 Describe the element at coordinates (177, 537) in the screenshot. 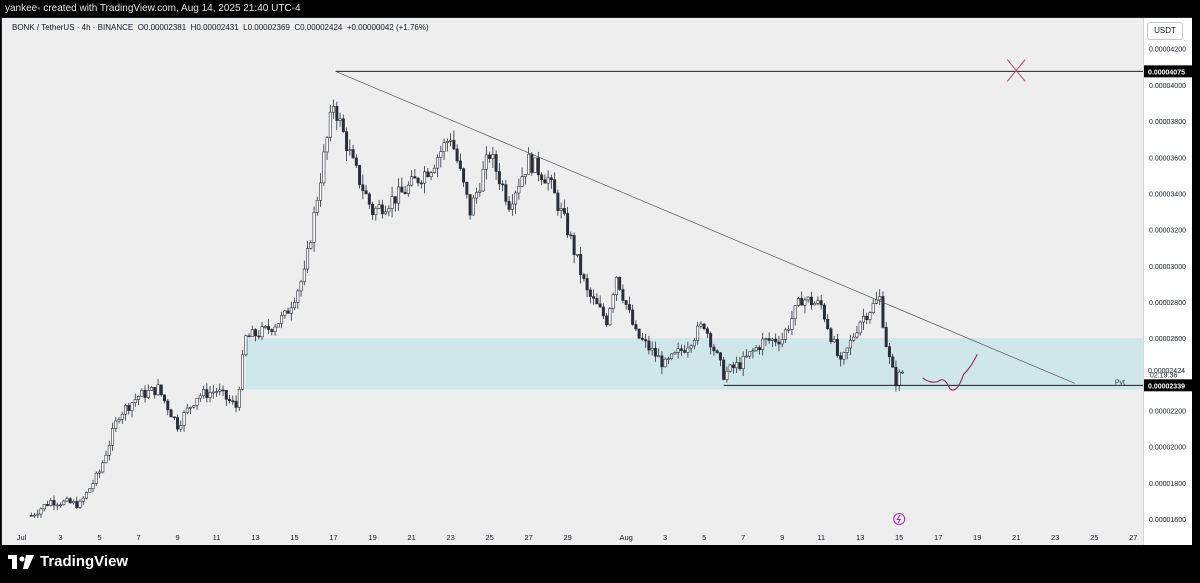

I see `x-tick-label: 9` at that location.